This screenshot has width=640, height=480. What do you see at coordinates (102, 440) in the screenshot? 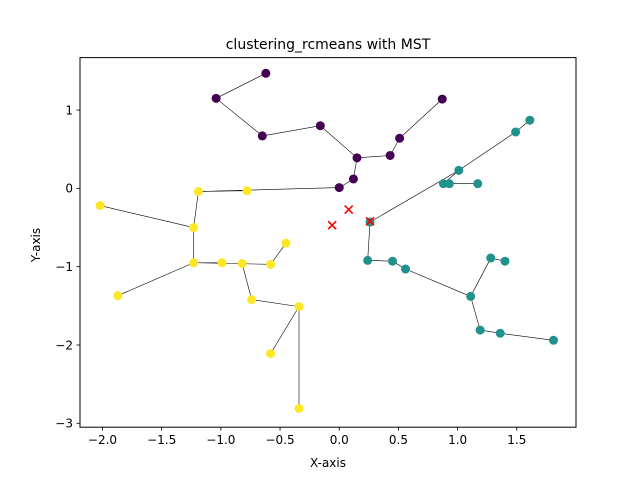
I see `x-tick-label: −2.0` at bounding box center [102, 440].